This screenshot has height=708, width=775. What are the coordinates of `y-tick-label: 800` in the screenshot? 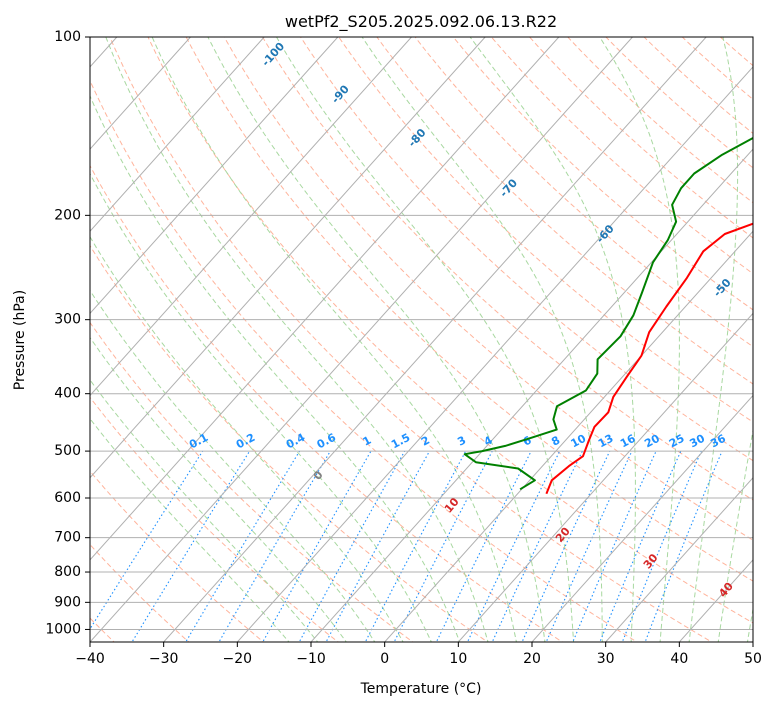 It's located at (67, 572).